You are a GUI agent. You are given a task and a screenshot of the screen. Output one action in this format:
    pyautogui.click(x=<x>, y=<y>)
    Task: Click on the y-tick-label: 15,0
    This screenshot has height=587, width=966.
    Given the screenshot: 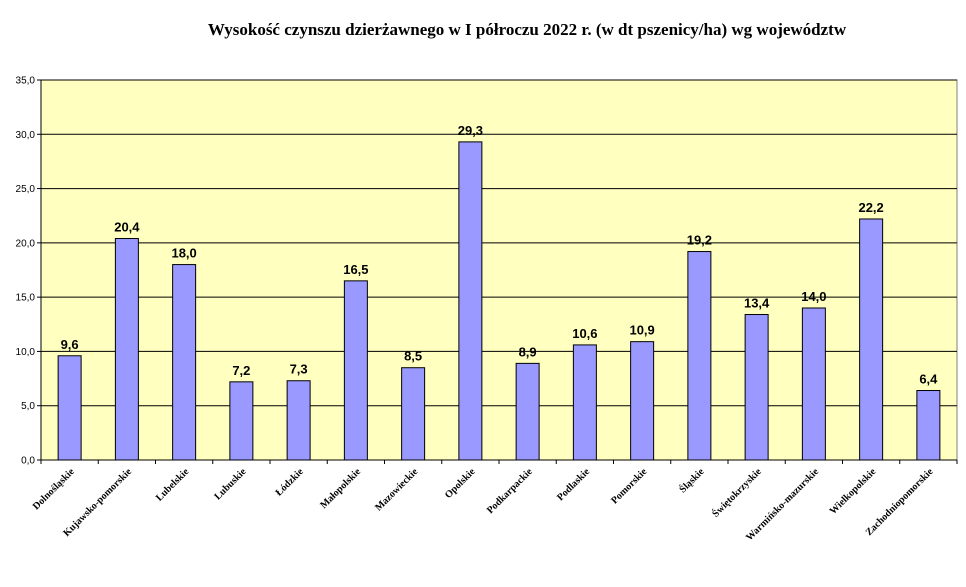 What is the action you would take?
    pyautogui.click(x=26, y=298)
    